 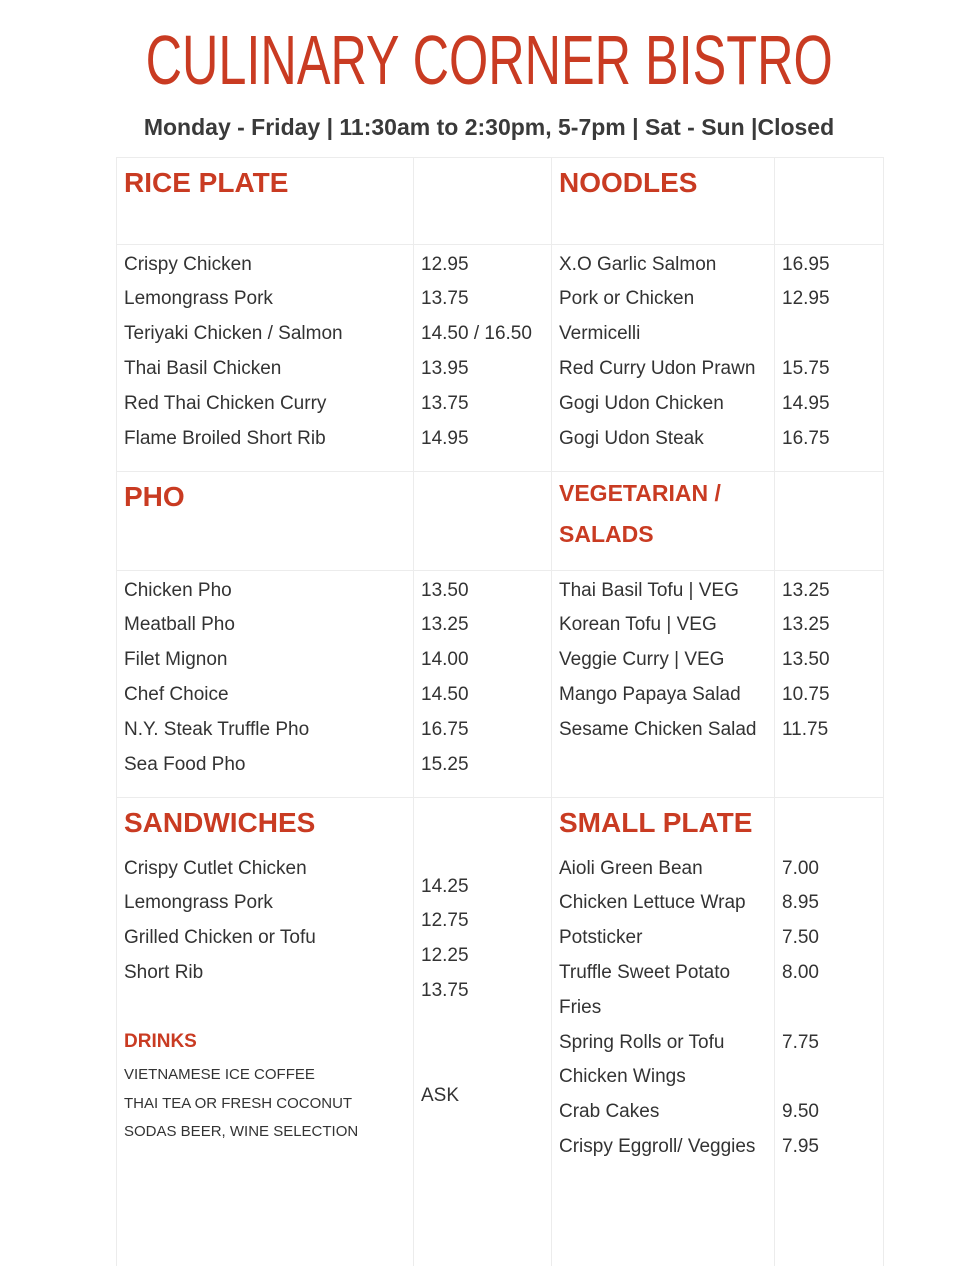 I want to click on menu-item-name: Chicken Wings, so click(x=622, y=1077).